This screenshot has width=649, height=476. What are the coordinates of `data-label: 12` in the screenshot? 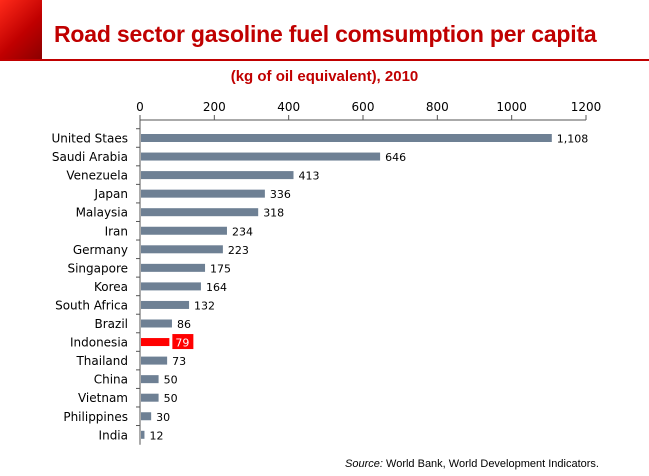 It's located at (156, 435).